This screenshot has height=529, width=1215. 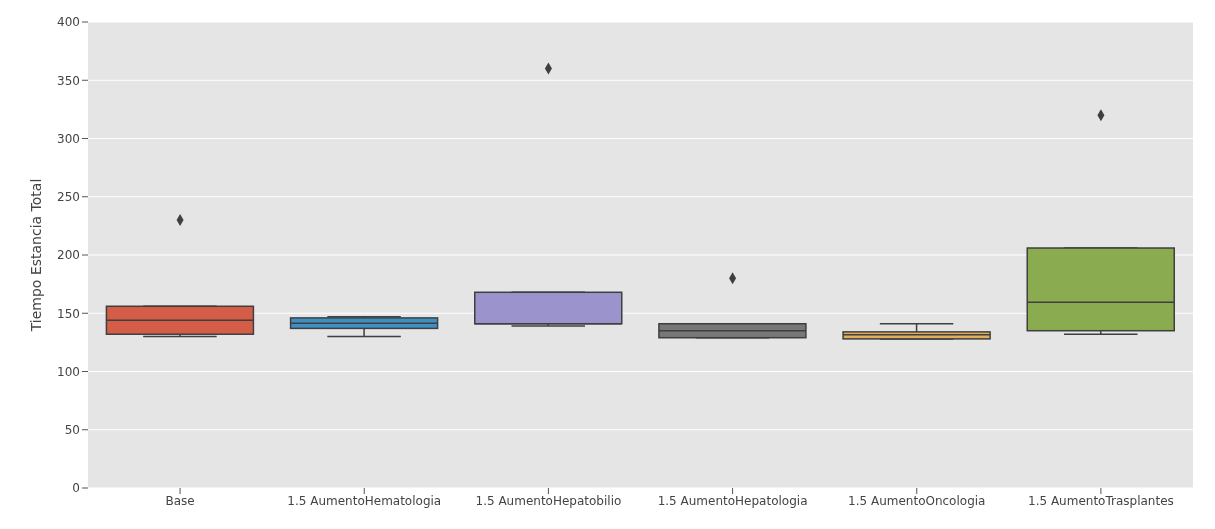 I want to click on x-tick-label: 1.5 AumentoOncologia, so click(x=917, y=500).